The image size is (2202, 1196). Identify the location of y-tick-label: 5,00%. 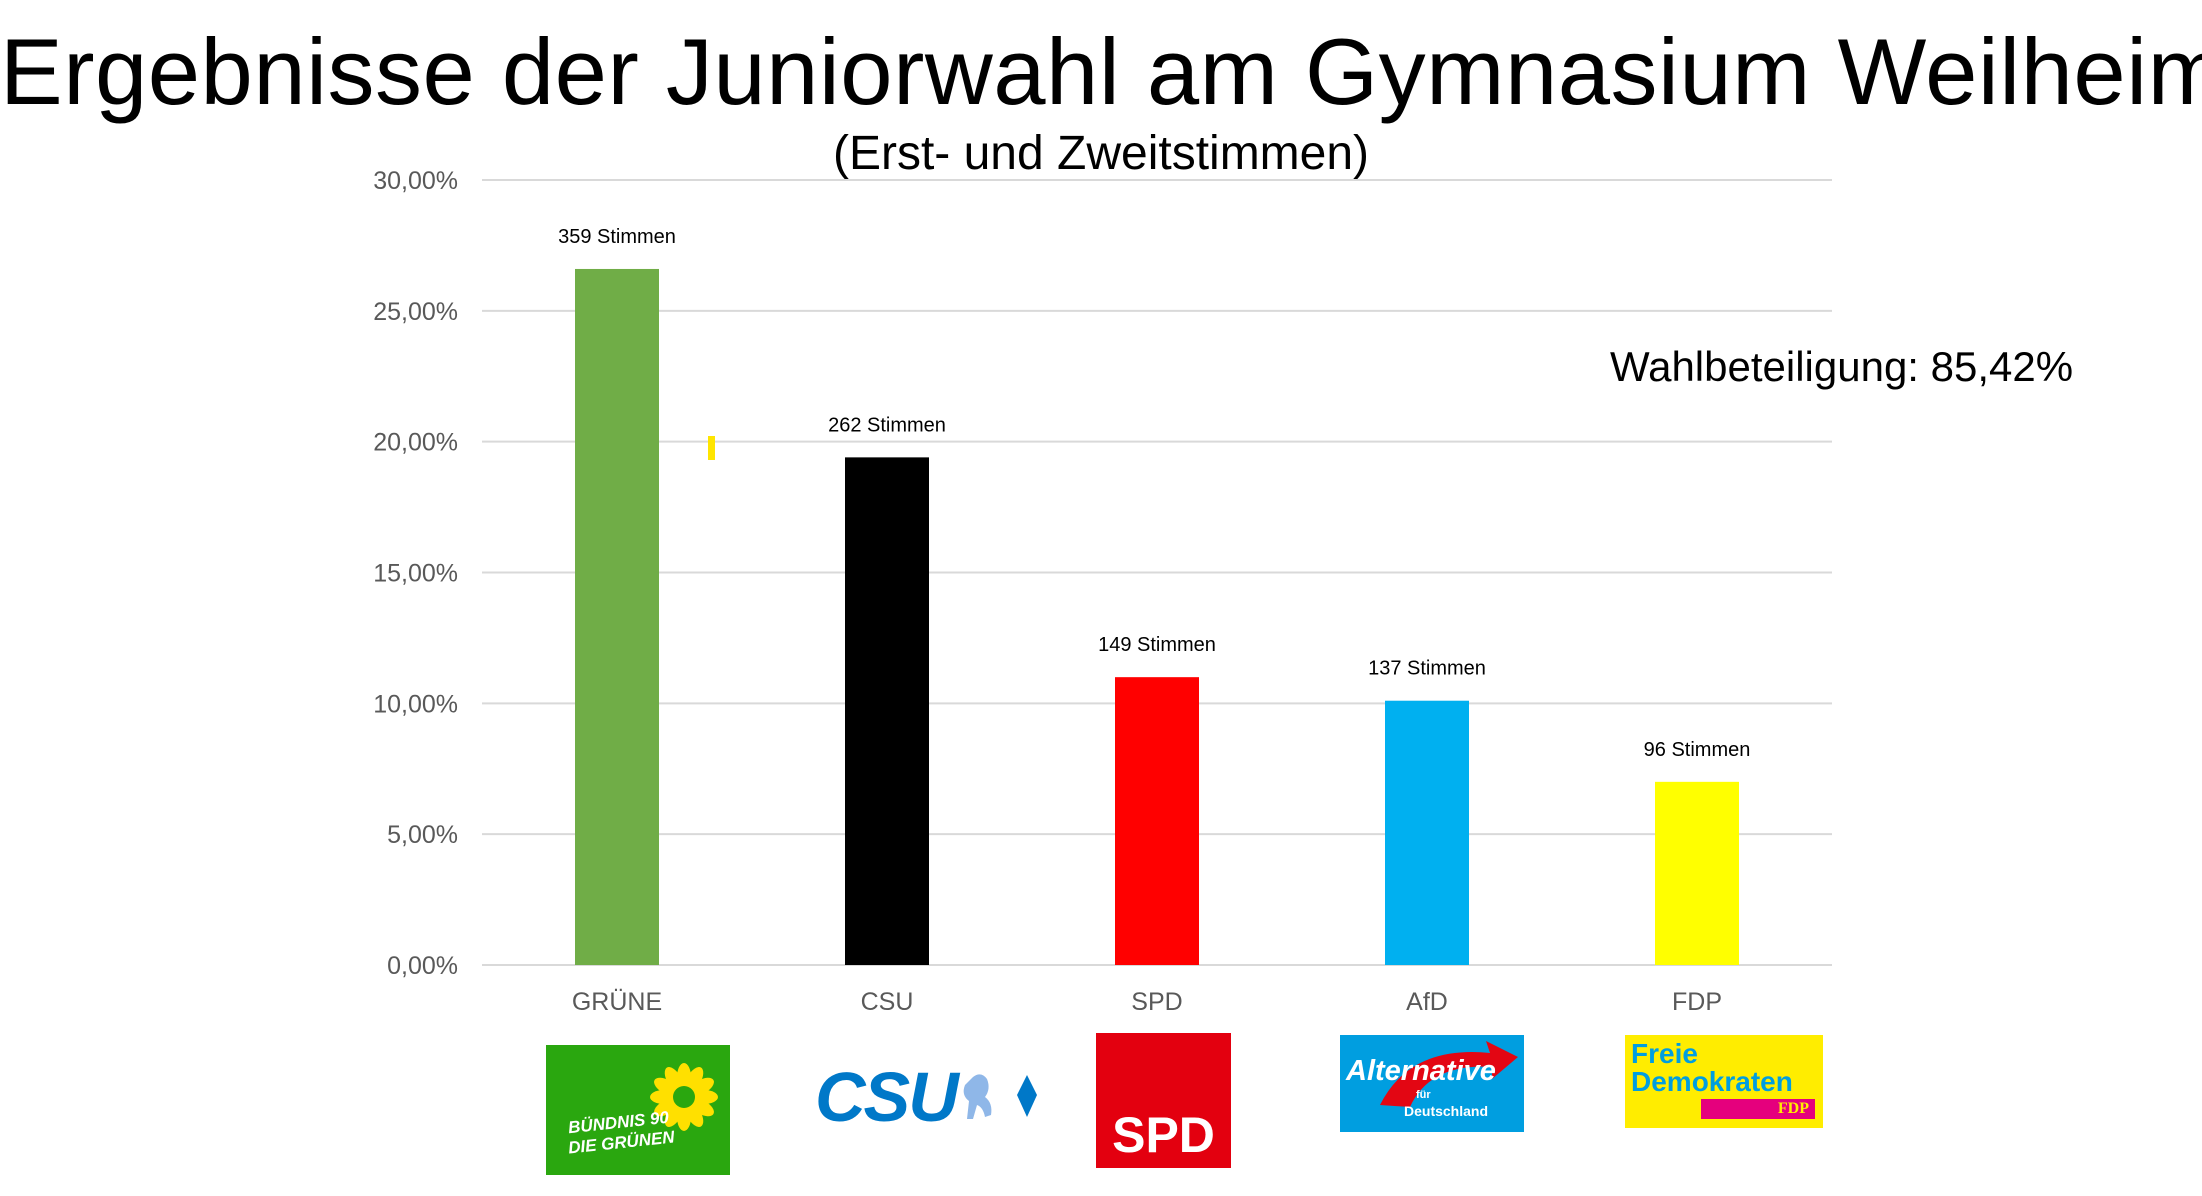
(422, 835).